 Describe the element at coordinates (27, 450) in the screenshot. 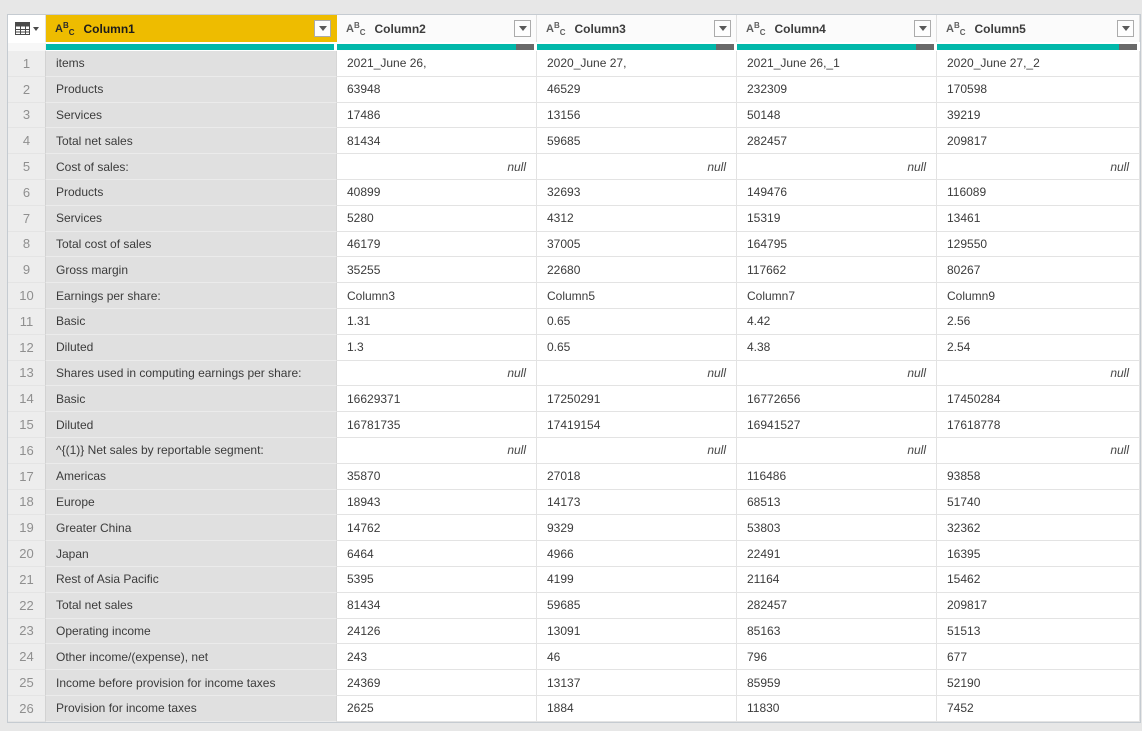

I see `row-number: 16` at that location.